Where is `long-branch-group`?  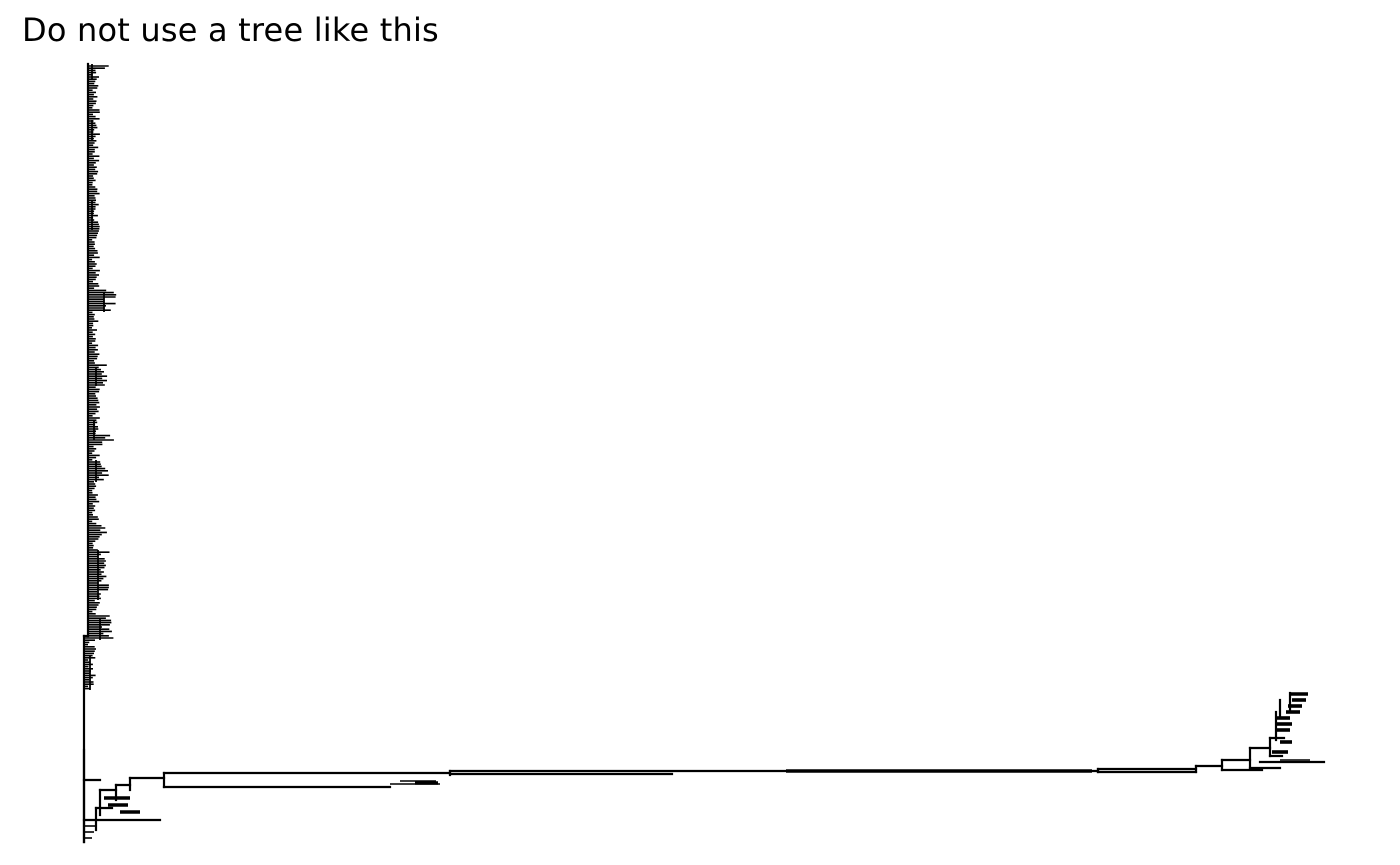
long-branch-group is located at coordinates (713, 773).